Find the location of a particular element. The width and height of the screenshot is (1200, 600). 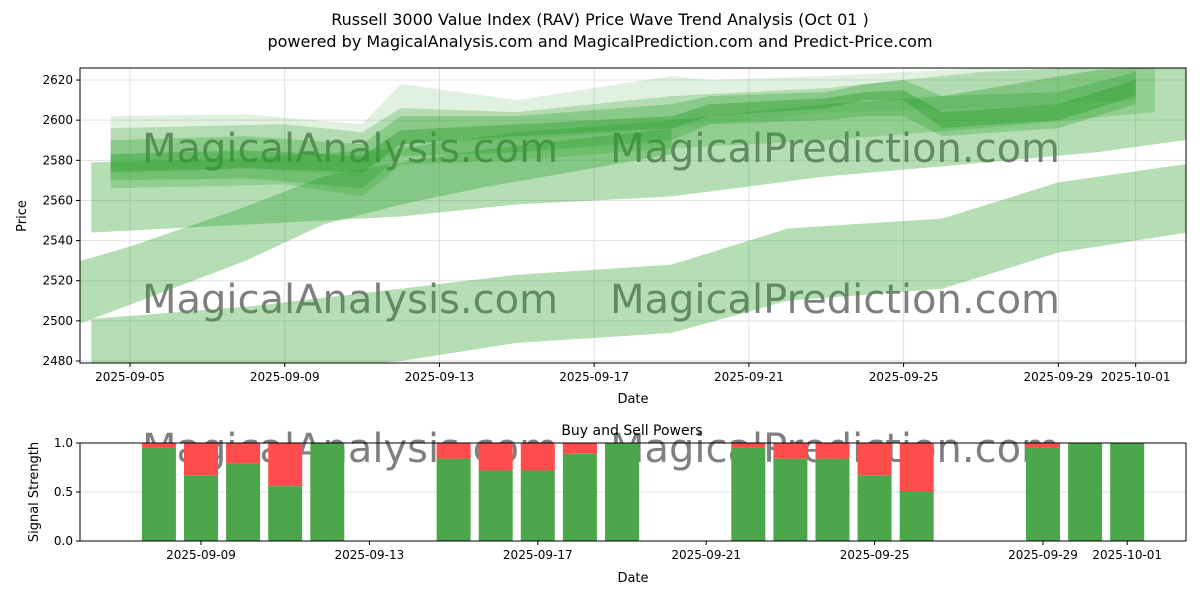

y-axis-label: Signal Strength is located at coordinates (34, 492).